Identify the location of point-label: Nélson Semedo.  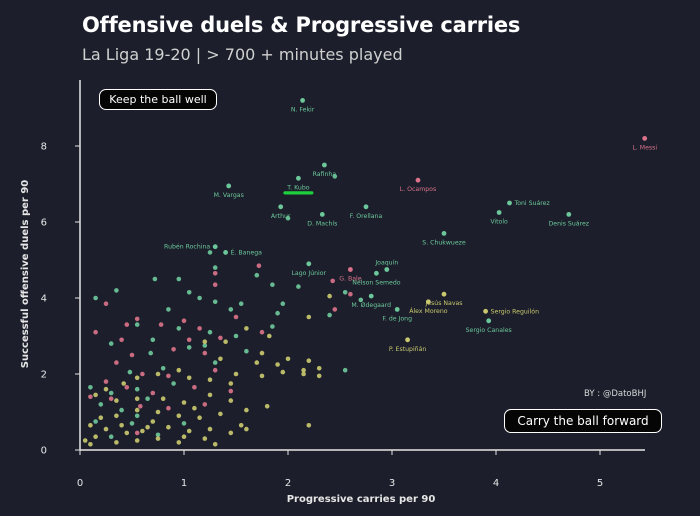
(376, 282).